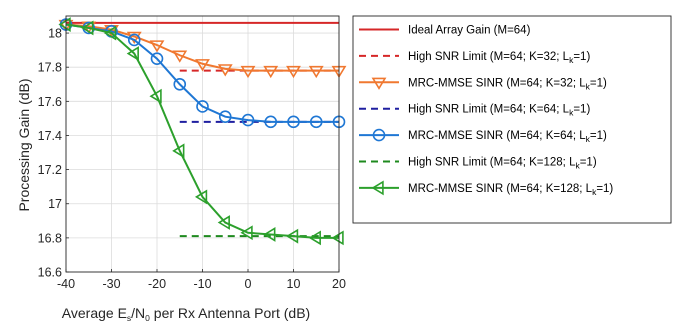  What do you see at coordinates (499, 58) in the screenshot?
I see `legend-label: High SNR Limit (M=64; K=32; Lk=1)` at bounding box center [499, 58].